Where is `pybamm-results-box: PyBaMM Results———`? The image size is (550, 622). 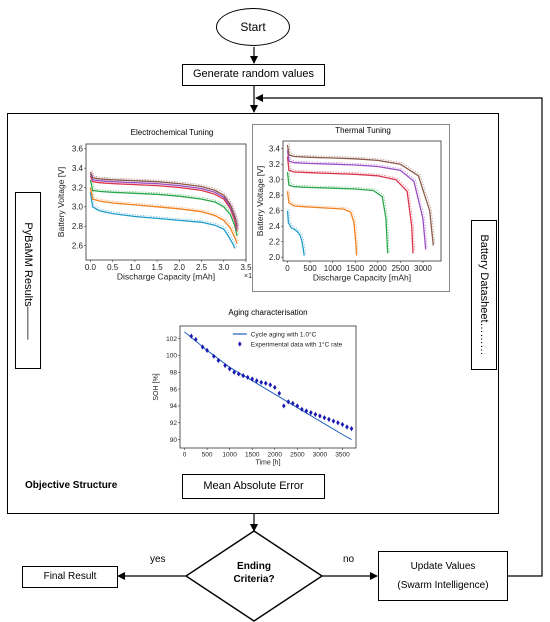
pybamm-results-box: PyBaMM Results——— is located at coordinates (28, 280).